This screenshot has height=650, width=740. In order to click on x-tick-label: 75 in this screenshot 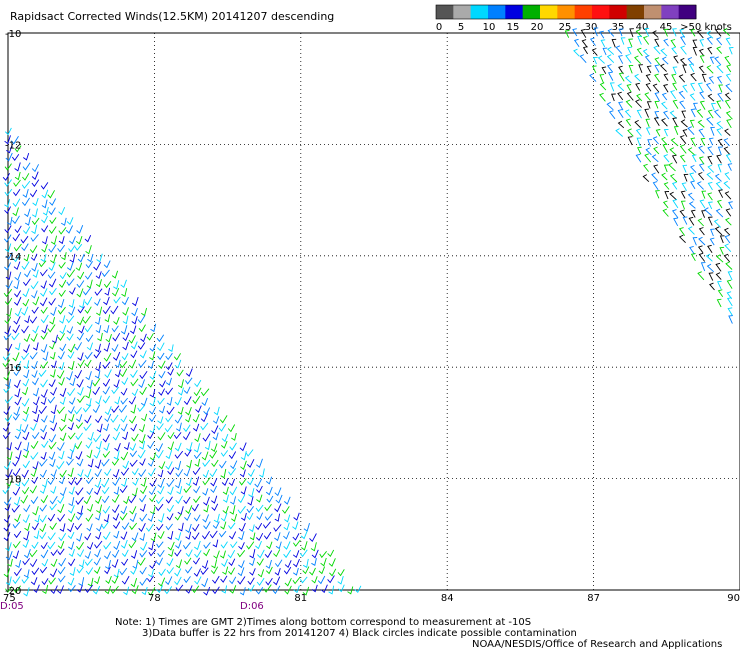, I will do `click(9, 598)`.